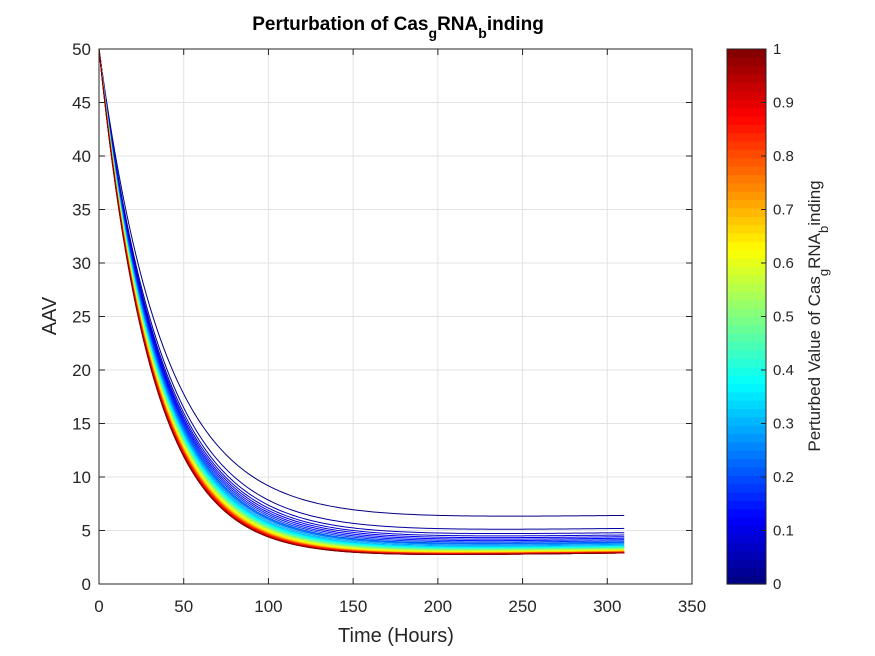 This screenshot has width=875, height=656. I want to click on x-tick-label: 100, so click(268, 606).